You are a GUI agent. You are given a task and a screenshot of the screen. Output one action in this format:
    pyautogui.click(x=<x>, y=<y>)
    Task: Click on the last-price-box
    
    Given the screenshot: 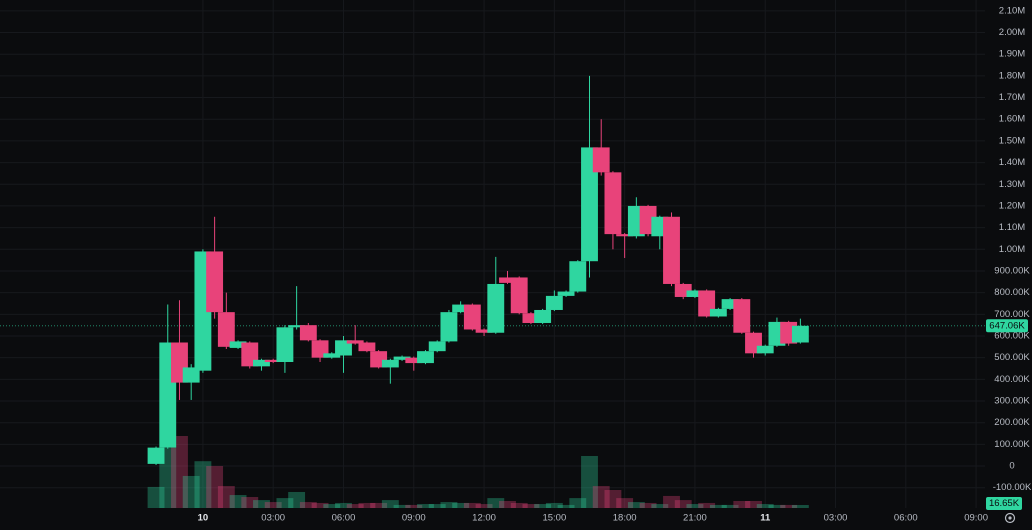 What is the action you would take?
    pyautogui.click(x=1007, y=326)
    